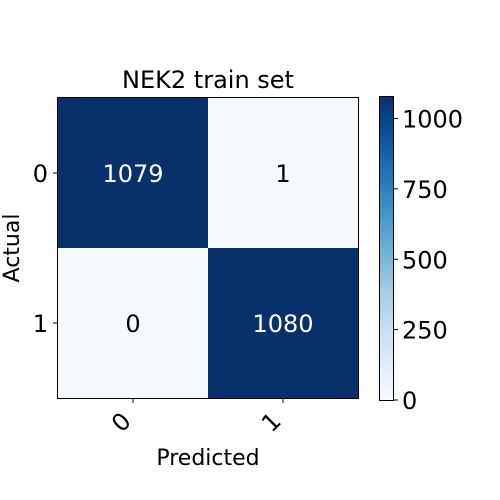 This screenshot has height=500, width=500. What do you see at coordinates (12, 248) in the screenshot?
I see `y-axis-label: Actual` at bounding box center [12, 248].